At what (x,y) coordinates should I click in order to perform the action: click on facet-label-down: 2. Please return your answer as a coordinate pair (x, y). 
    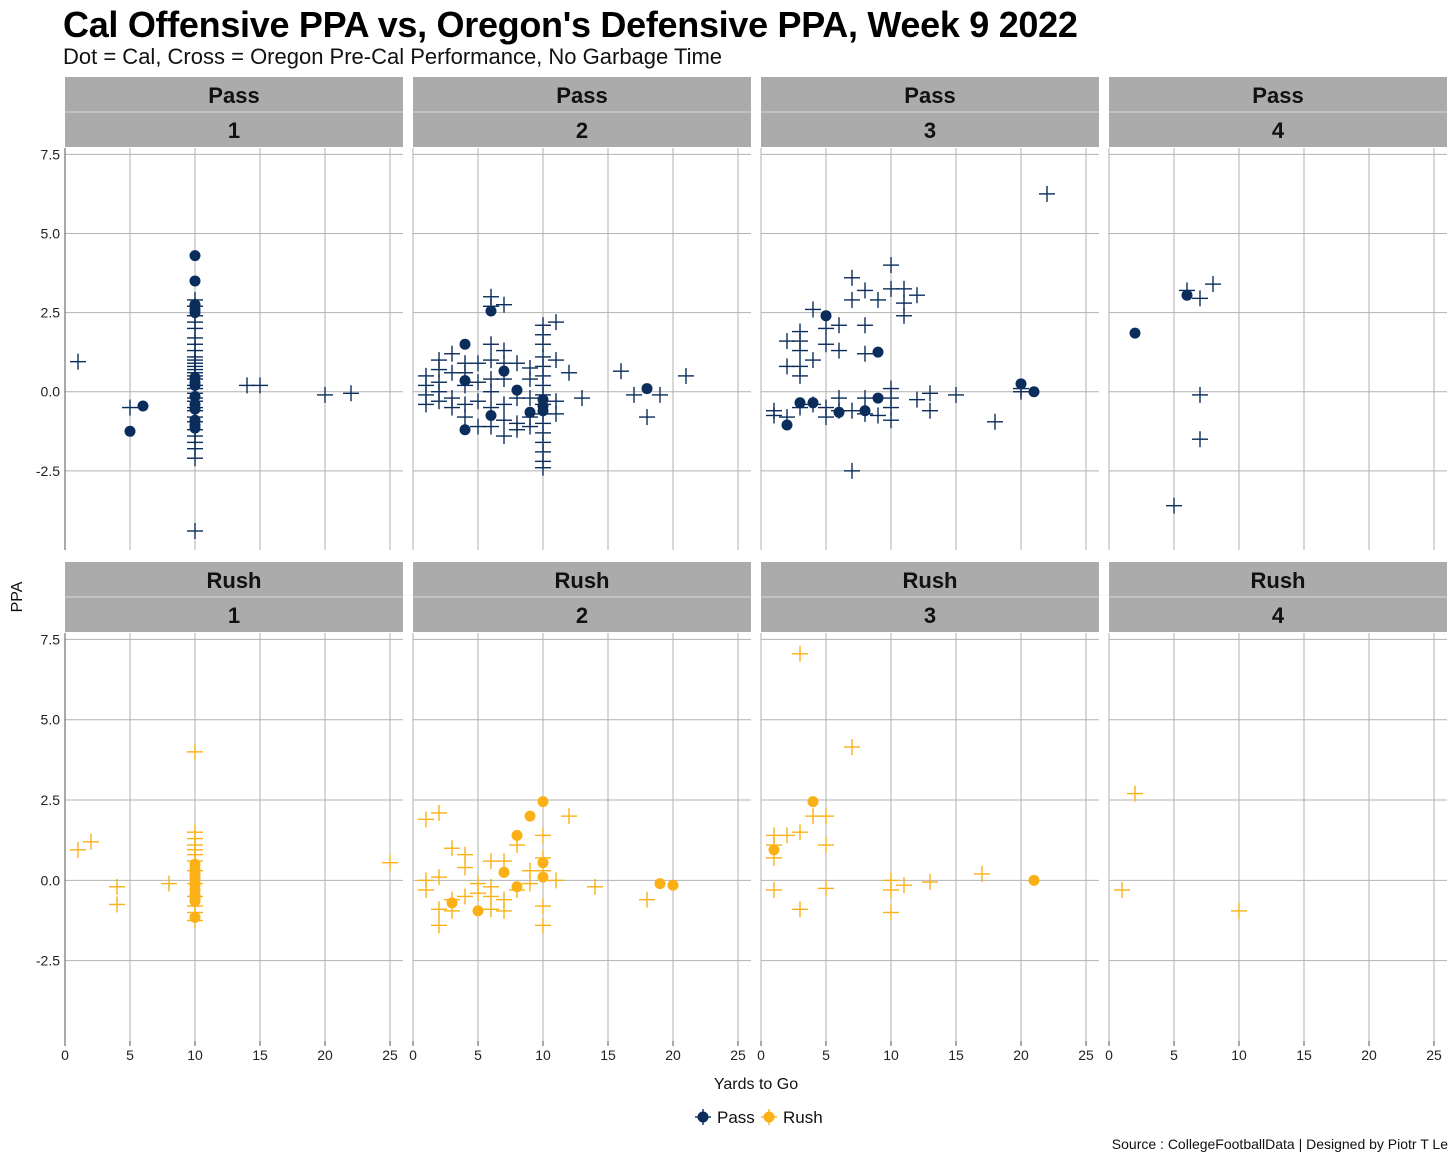
    Looking at the image, I should click on (582, 615).